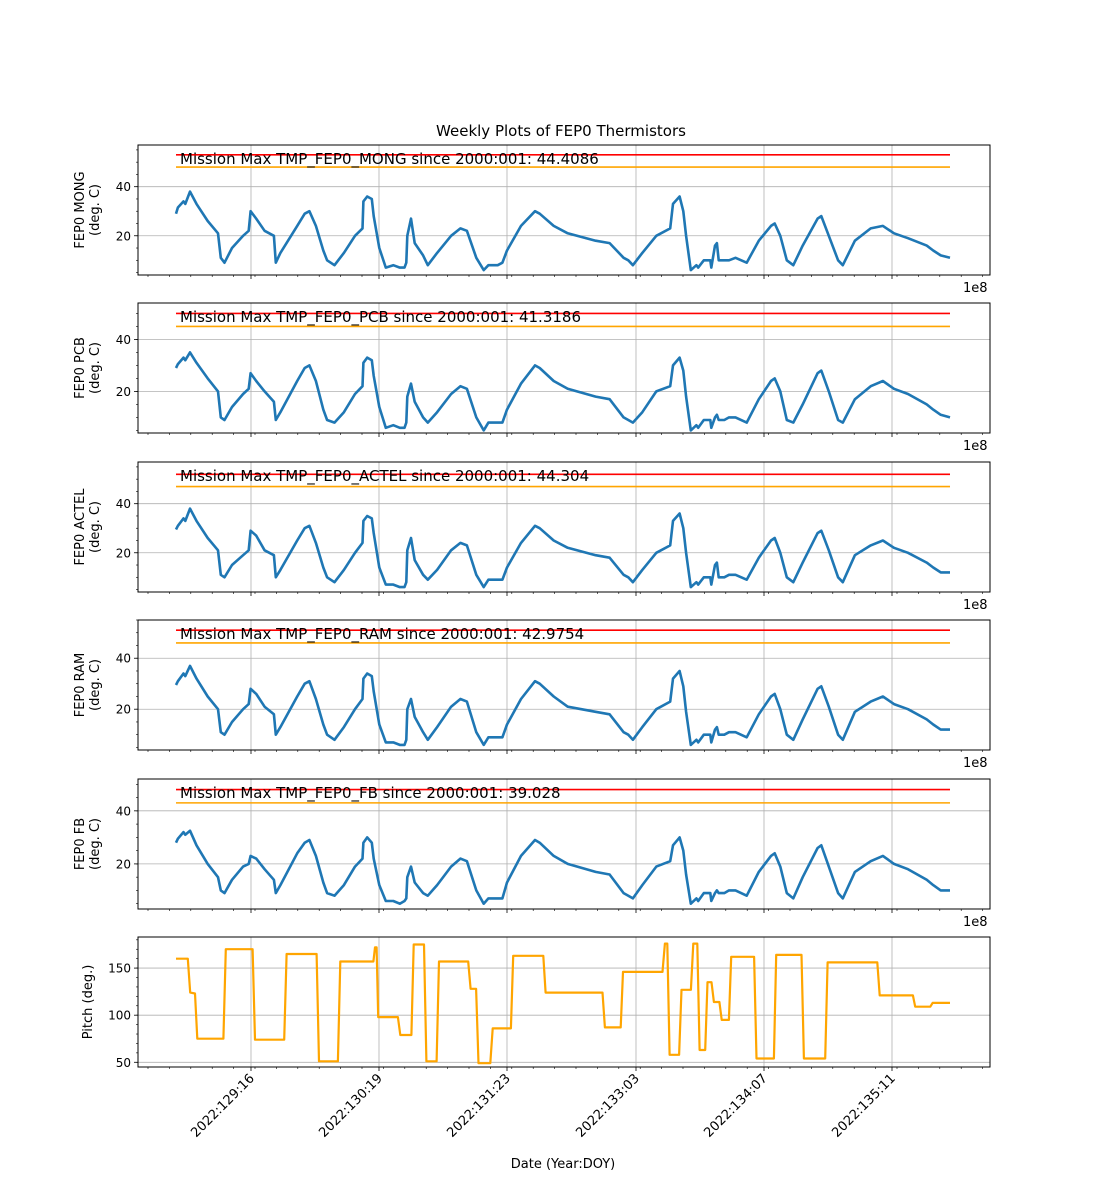 The width and height of the screenshot is (1100, 1200). Describe the element at coordinates (607, 1105) in the screenshot. I see `x-tick-label: 2022:133:03` at that location.